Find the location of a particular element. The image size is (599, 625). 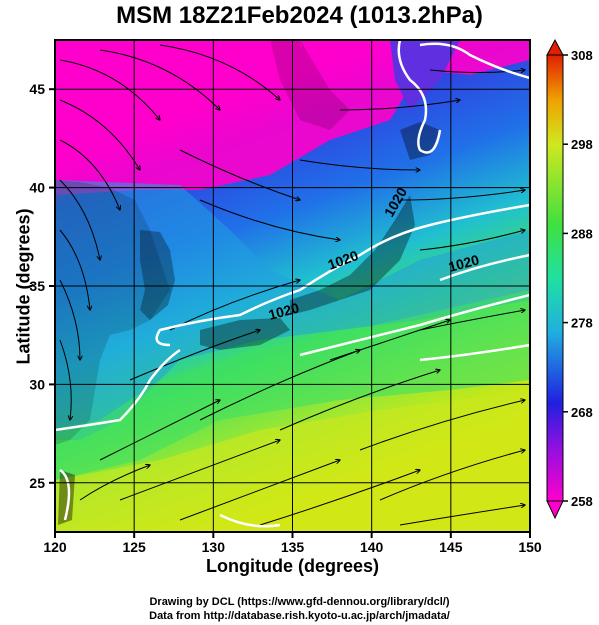

colorbar-scale is located at coordinates (555, 278).